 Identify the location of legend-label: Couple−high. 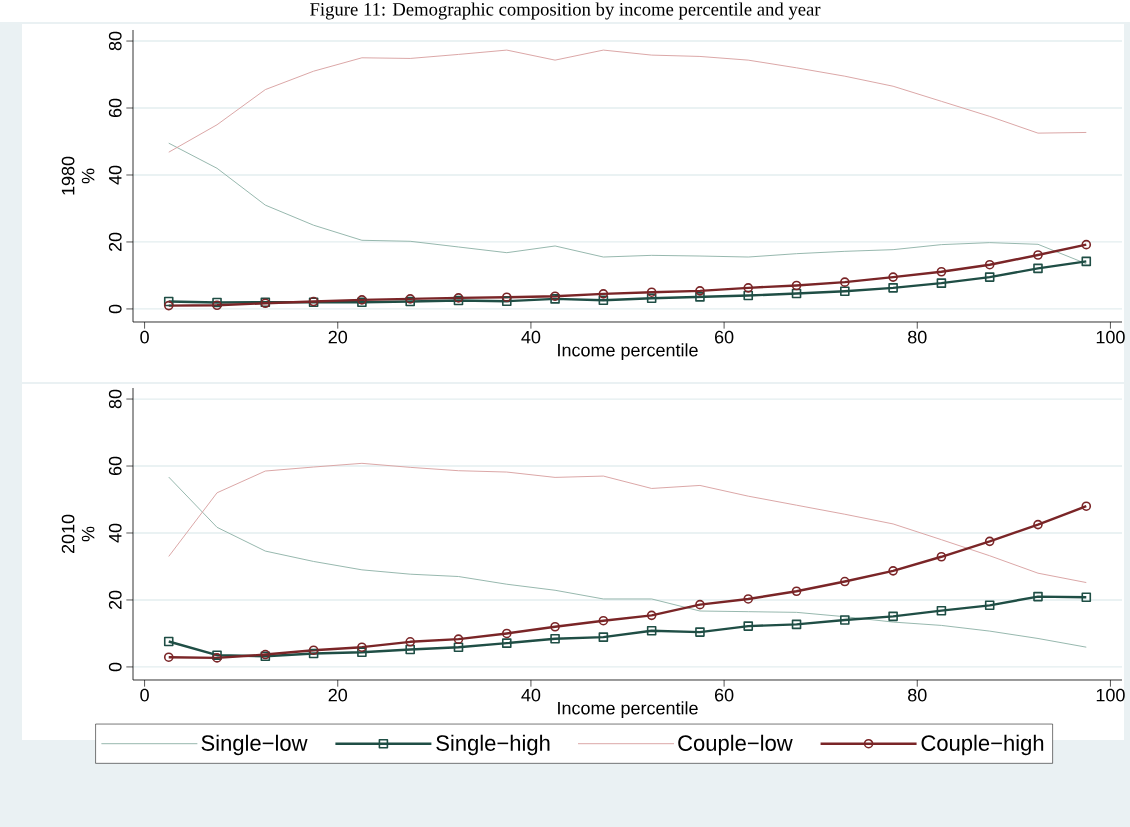
(982, 745).